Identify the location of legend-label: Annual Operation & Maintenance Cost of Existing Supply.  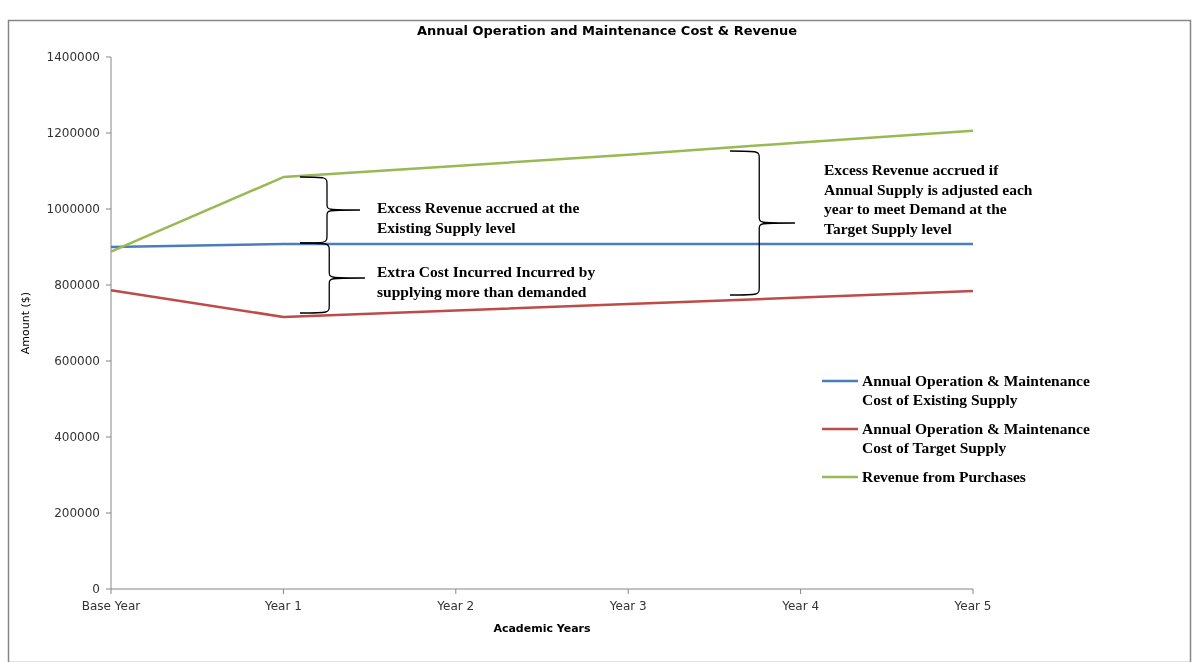
(976, 390).